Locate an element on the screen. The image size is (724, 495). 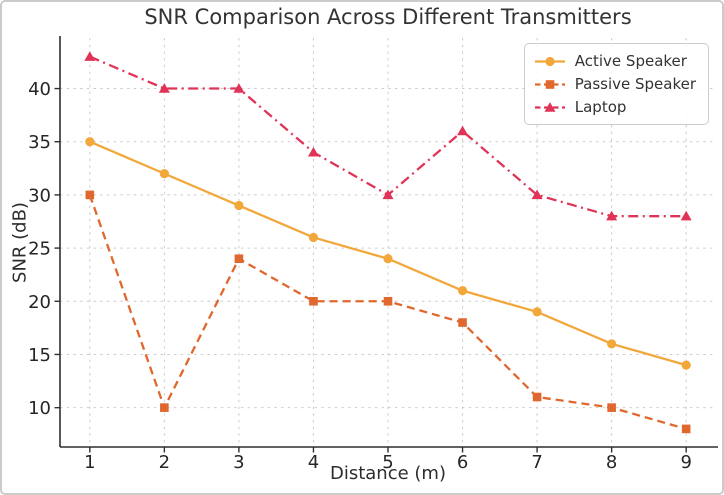
y-tick-label-35: 35 is located at coordinates (39, 142).